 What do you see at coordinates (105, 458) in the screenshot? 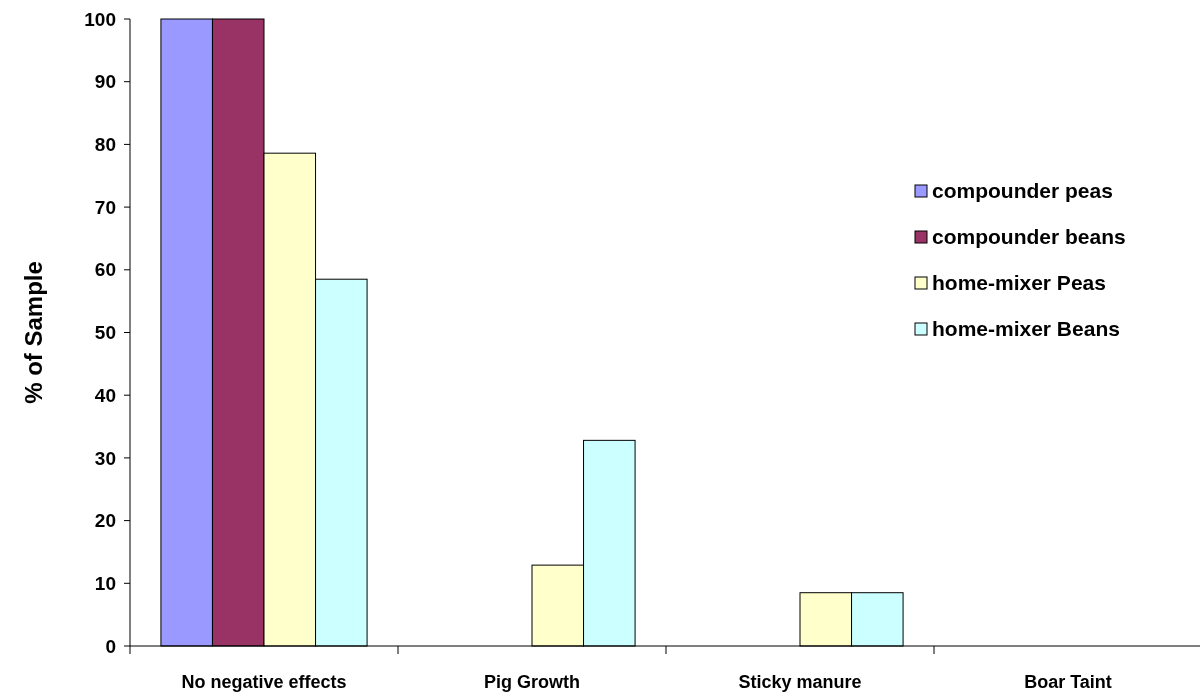
I see `y-tick-label: 30` at bounding box center [105, 458].